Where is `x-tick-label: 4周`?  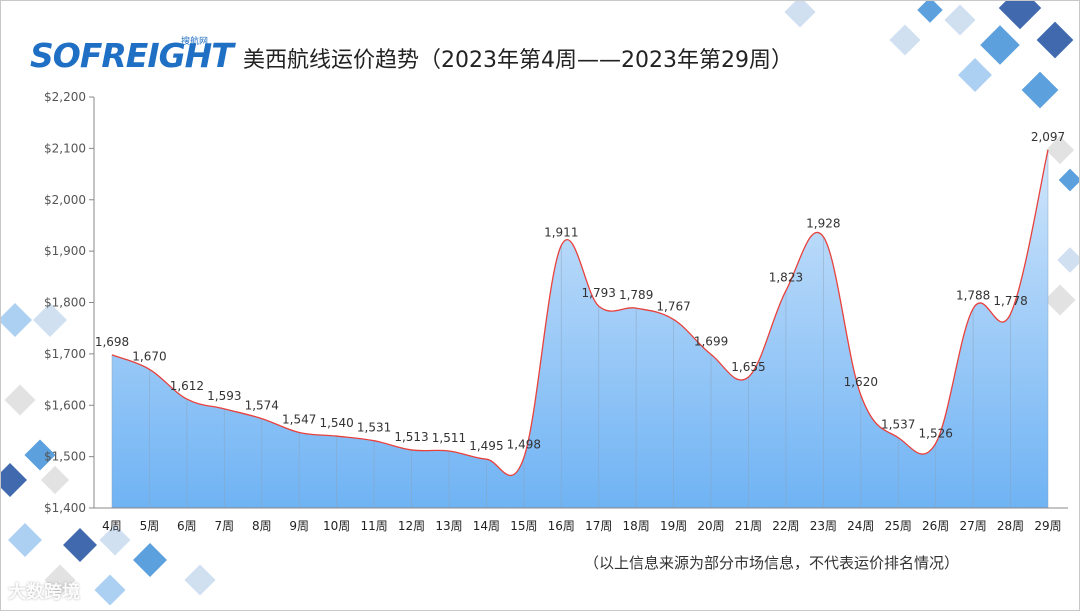
x-tick-label: 4周 is located at coordinates (112, 526).